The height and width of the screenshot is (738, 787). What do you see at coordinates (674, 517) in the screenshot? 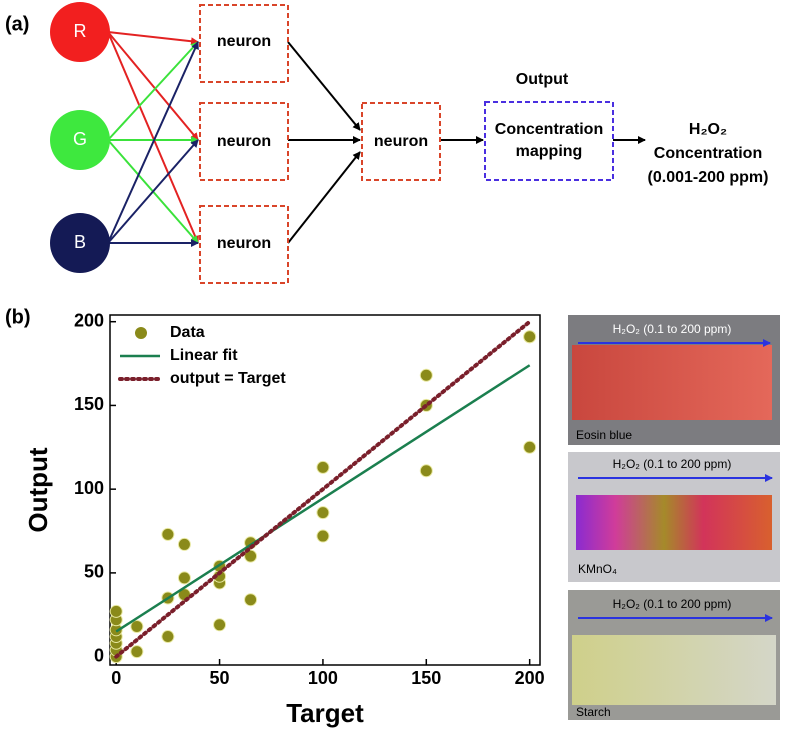
I see `photos` at bounding box center [674, 517].